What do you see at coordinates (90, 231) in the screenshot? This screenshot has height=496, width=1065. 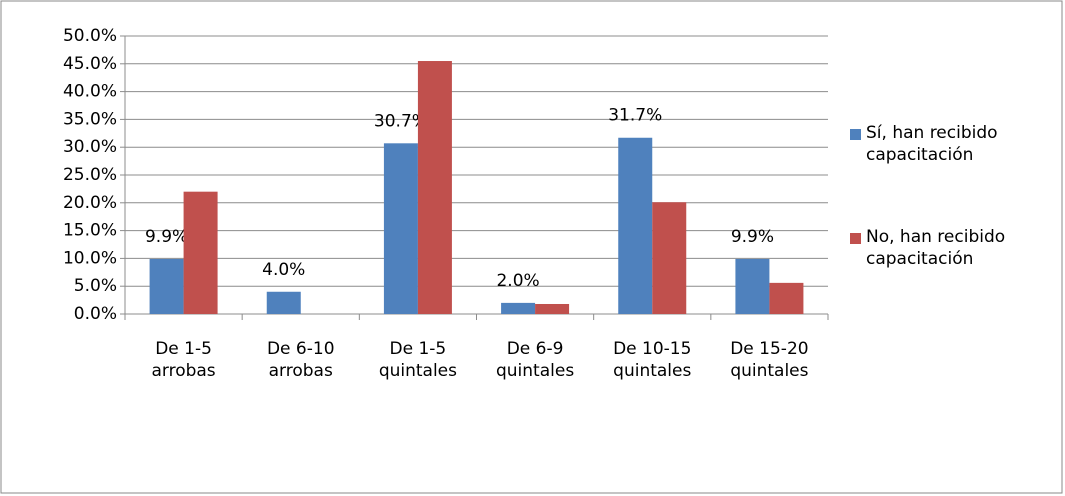 I see `y-tick-label: 15.0%` at bounding box center [90, 231].